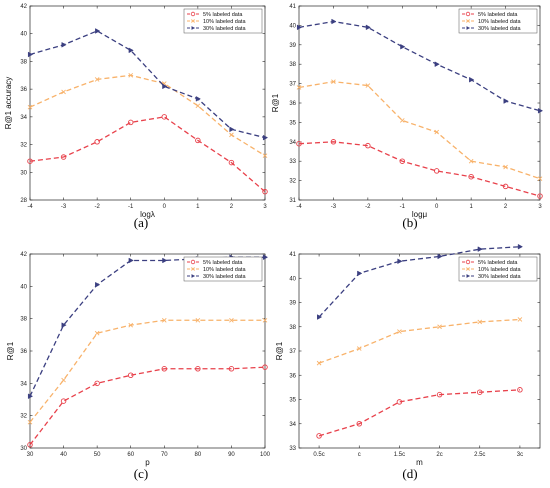 This screenshot has height=488, width=550. Describe the element at coordinates (231, 455) in the screenshot. I see `x-tick-label: 90` at that location.